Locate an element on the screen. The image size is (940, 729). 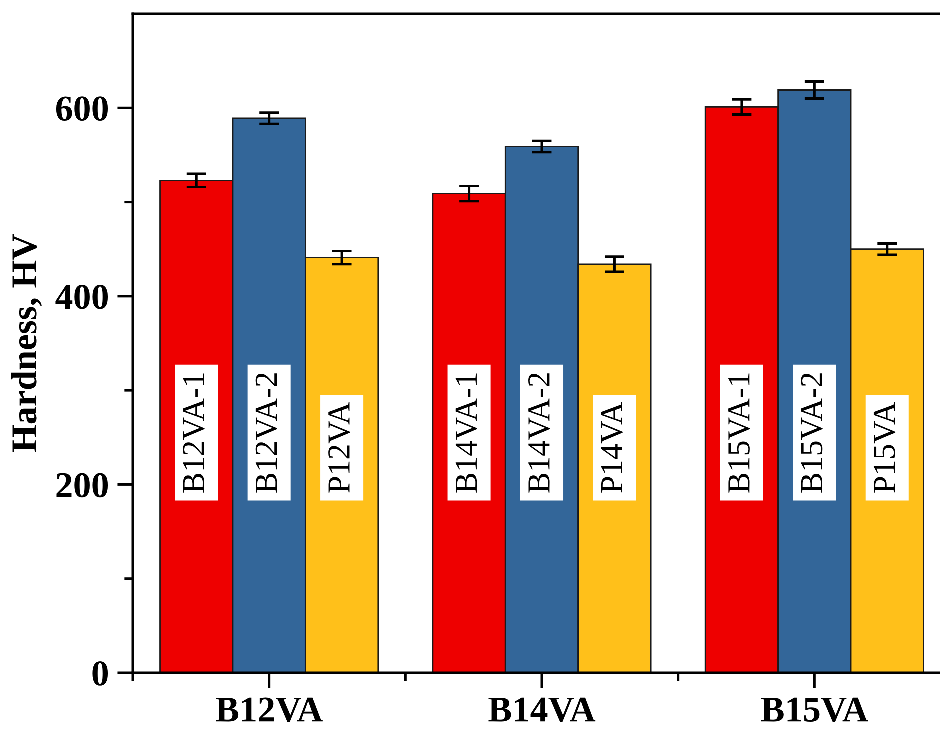
data-label: B14VA-2 is located at coordinates (539, 433).